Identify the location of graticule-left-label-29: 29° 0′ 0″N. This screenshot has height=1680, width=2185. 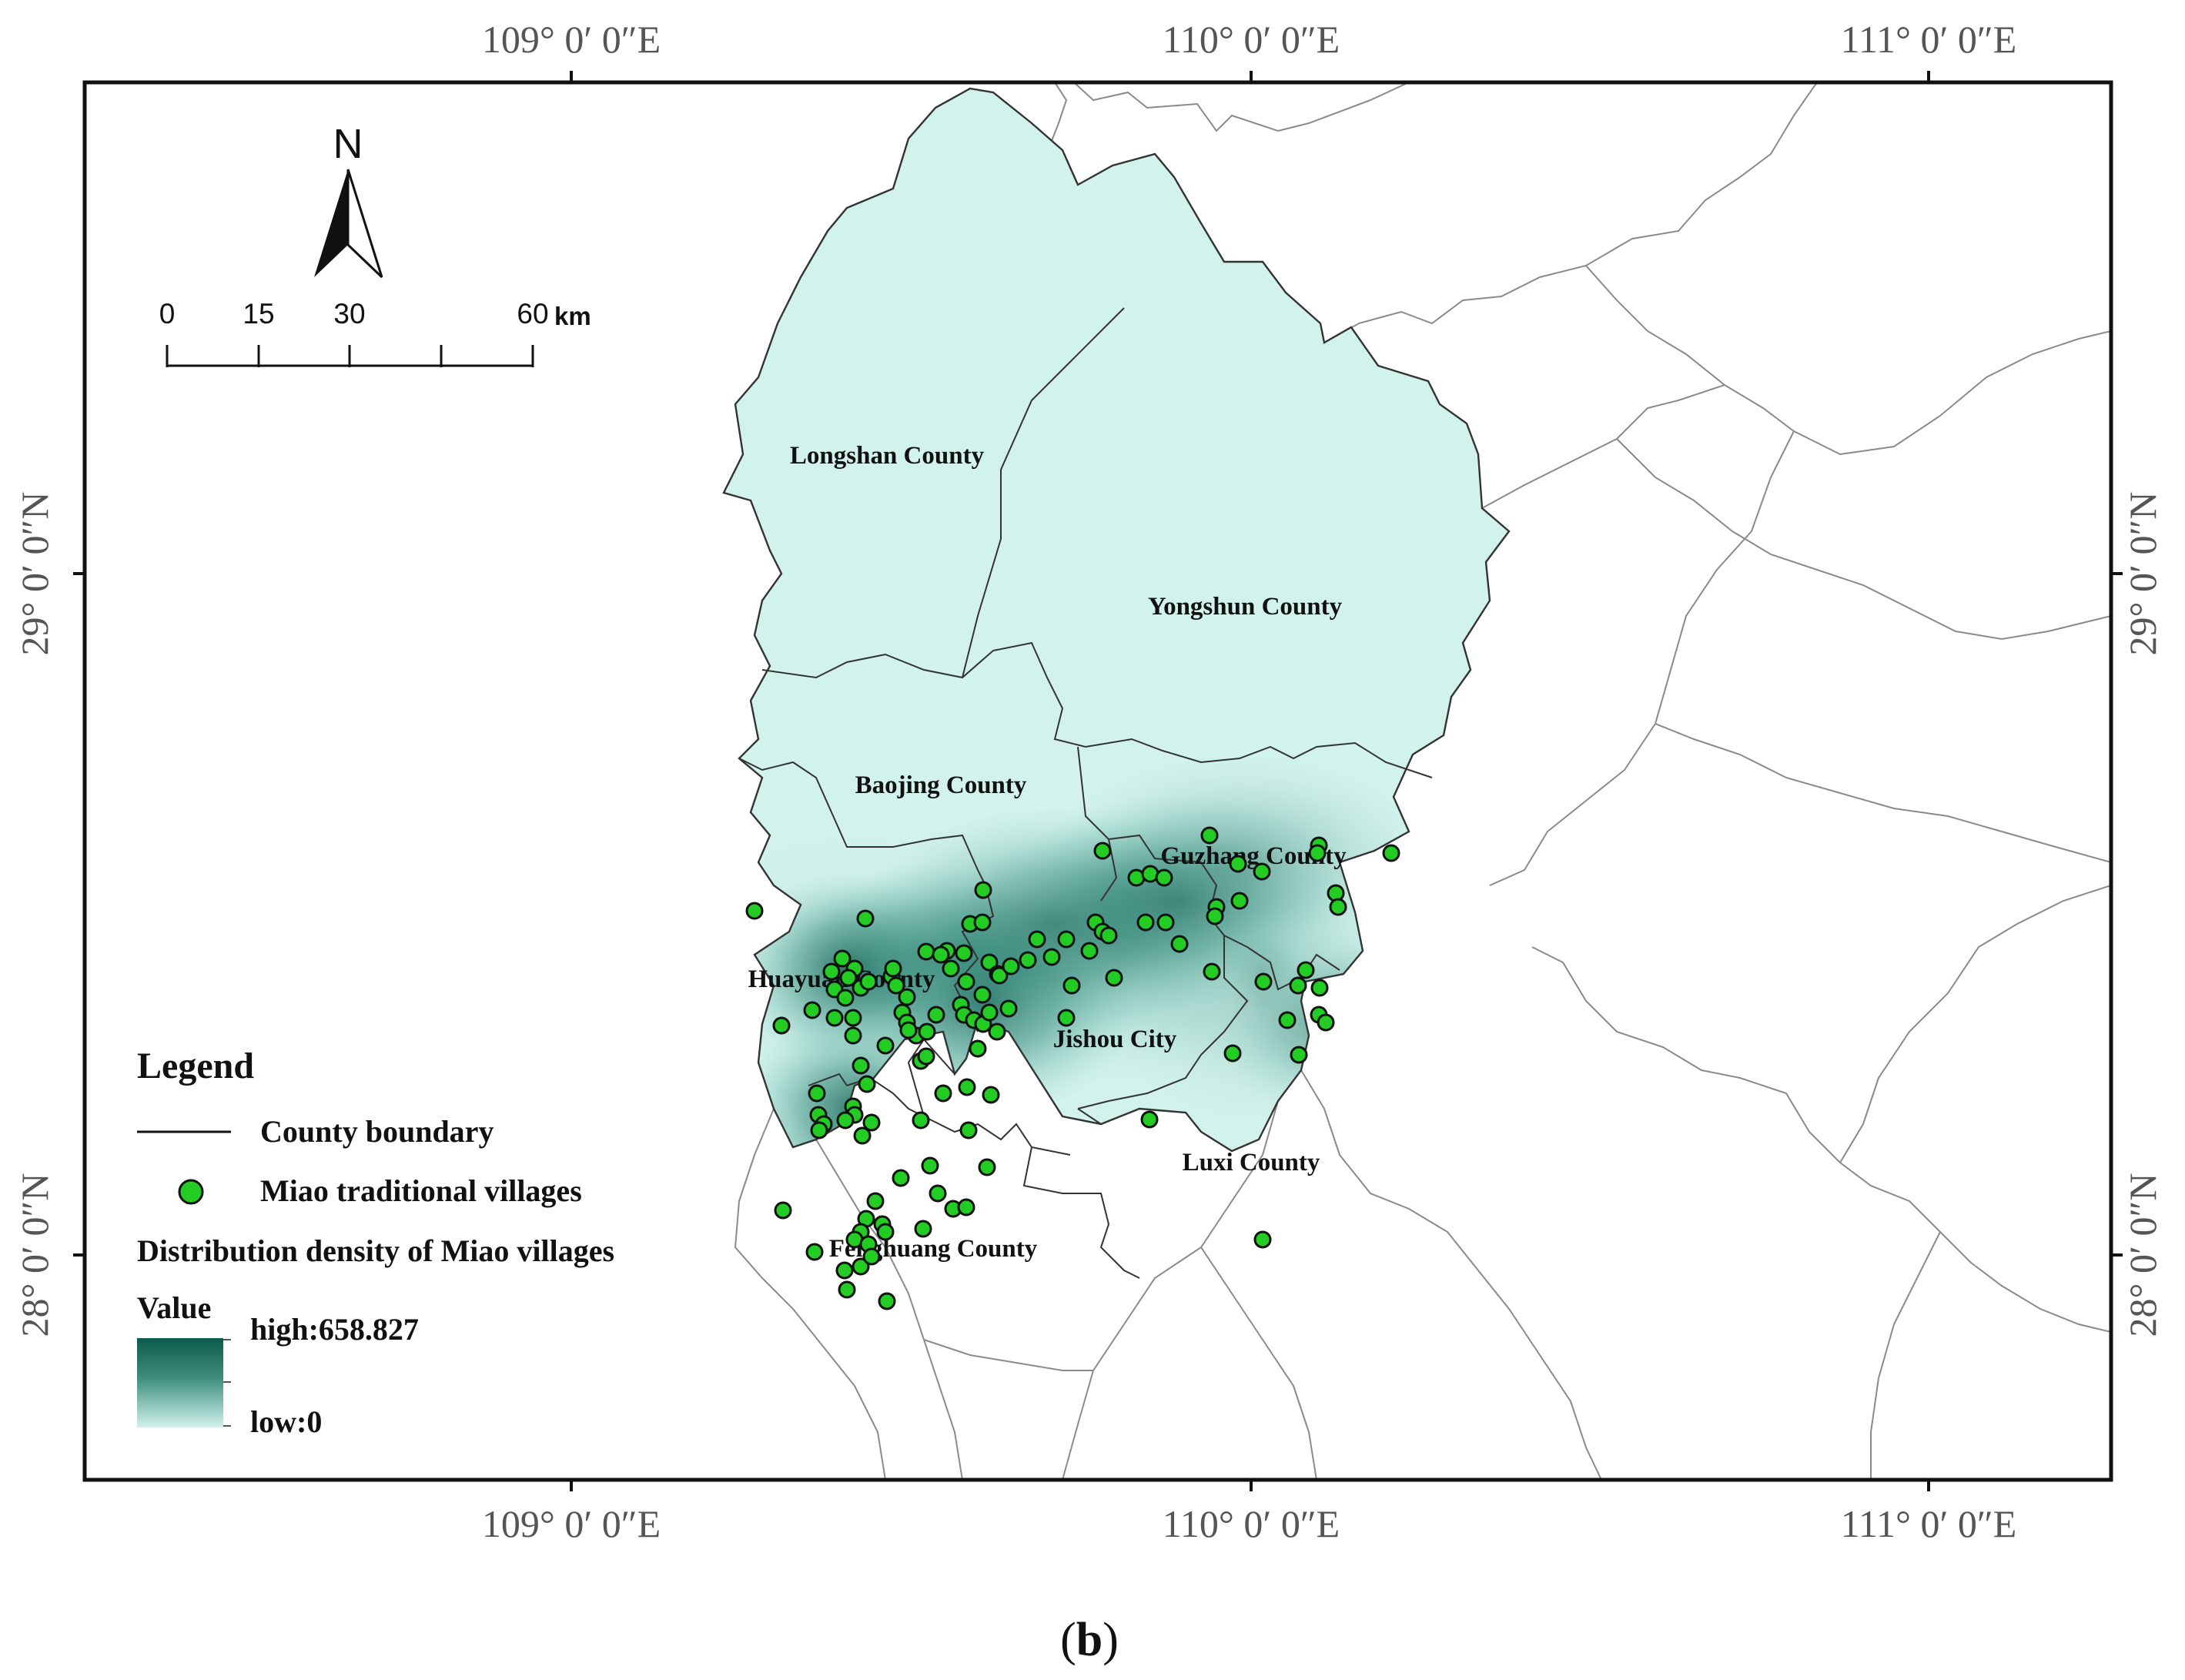
(34, 574).